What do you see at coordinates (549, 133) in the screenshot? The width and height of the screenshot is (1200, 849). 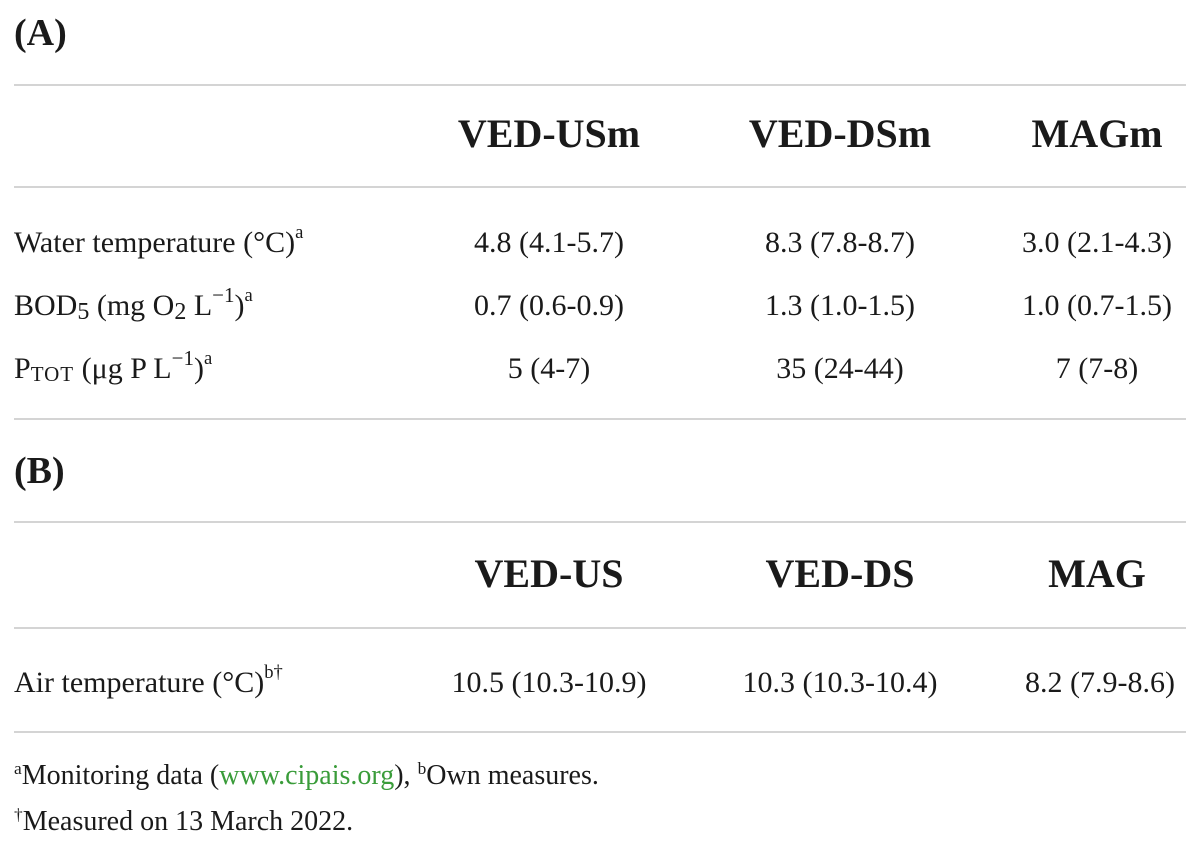 I see `column-header-ved-usm: VED-USm` at bounding box center [549, 133].